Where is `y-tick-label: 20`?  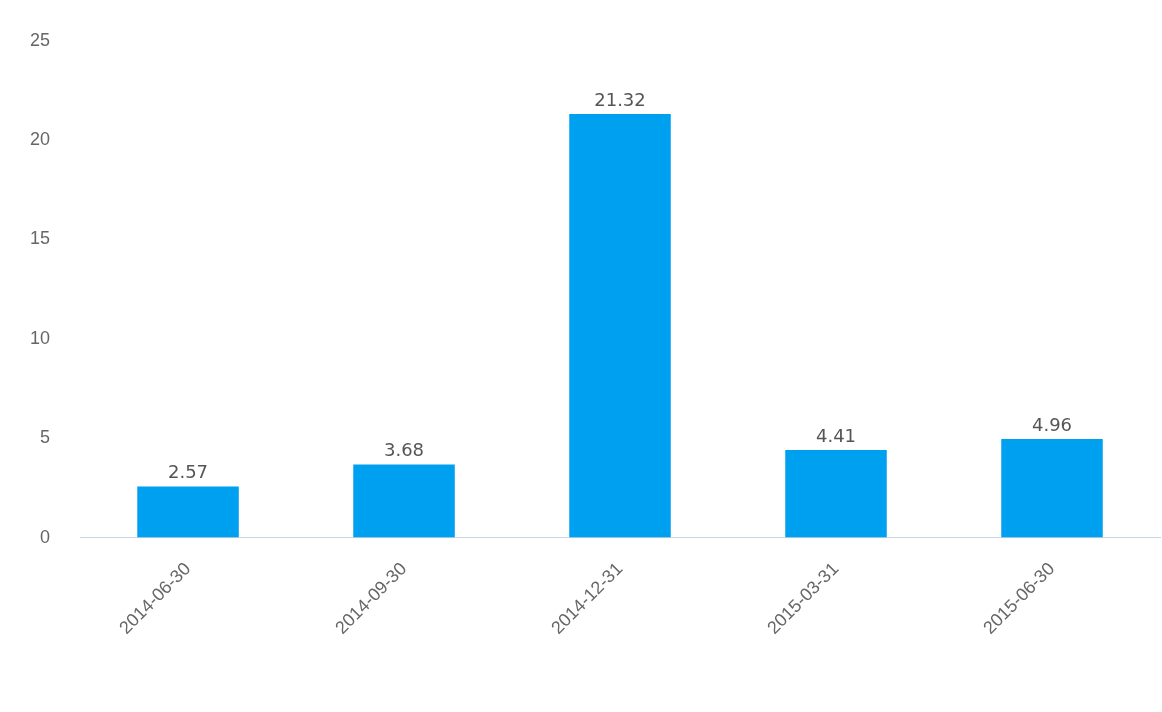 y-tick-label: 20 is located at coordinates (40, 139).